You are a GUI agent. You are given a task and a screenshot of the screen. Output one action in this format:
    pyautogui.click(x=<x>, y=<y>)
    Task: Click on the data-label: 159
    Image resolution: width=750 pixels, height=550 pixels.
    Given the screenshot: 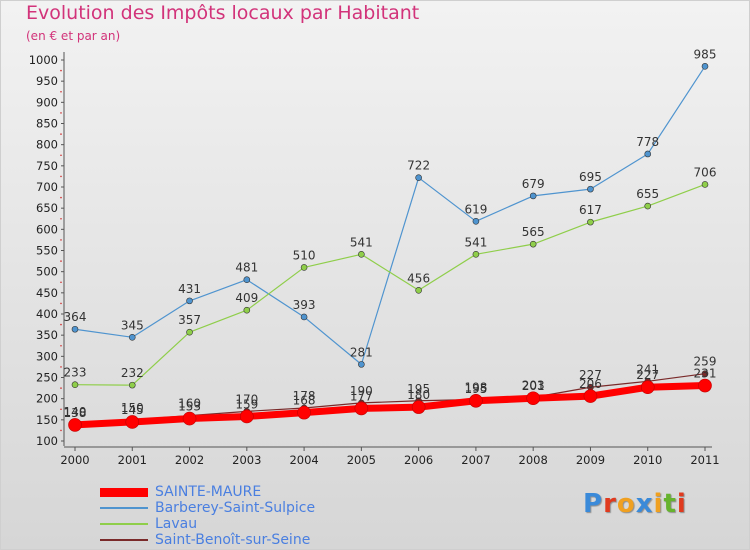 What is the action you would take?
    pyautogui.click(x=246, y=404)
    